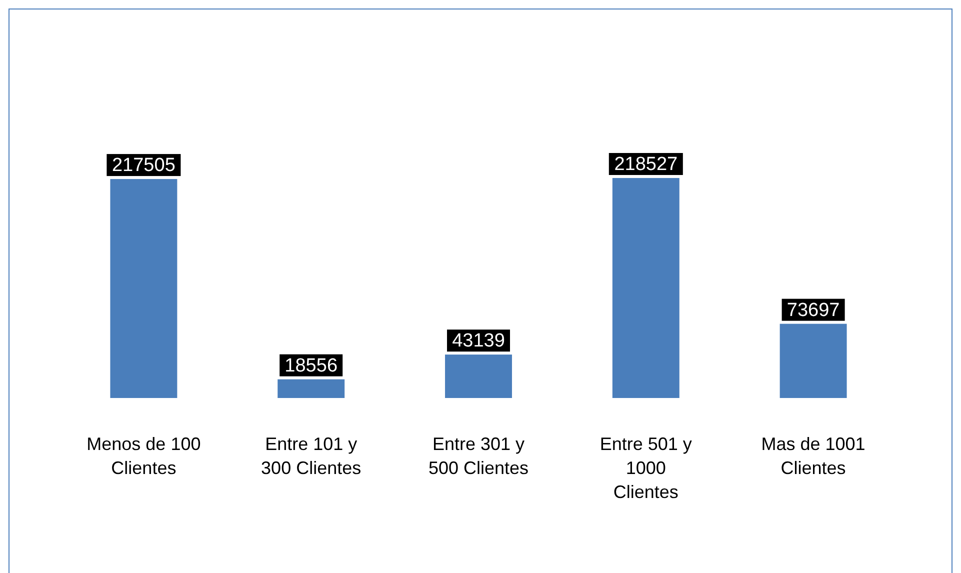 The image size is (961, 573). I want to click on data-label: 73697, so click(813, 310).